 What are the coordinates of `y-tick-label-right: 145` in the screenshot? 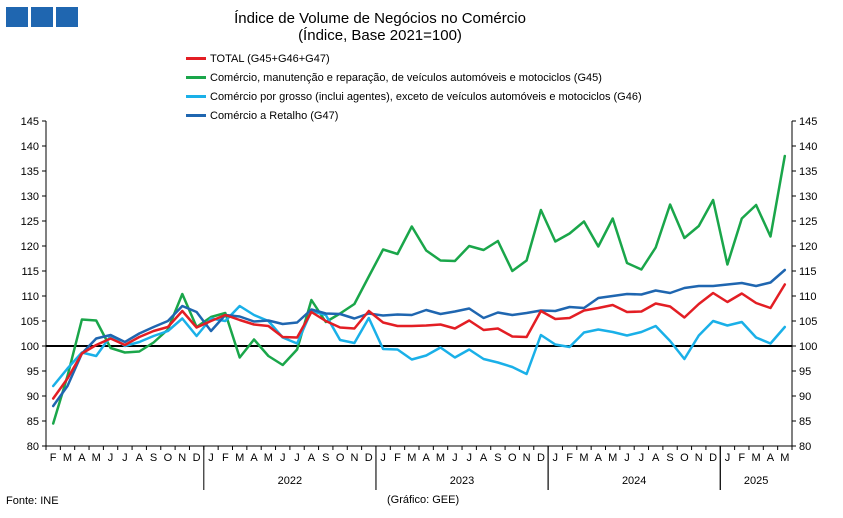 It's located at (808, 122).